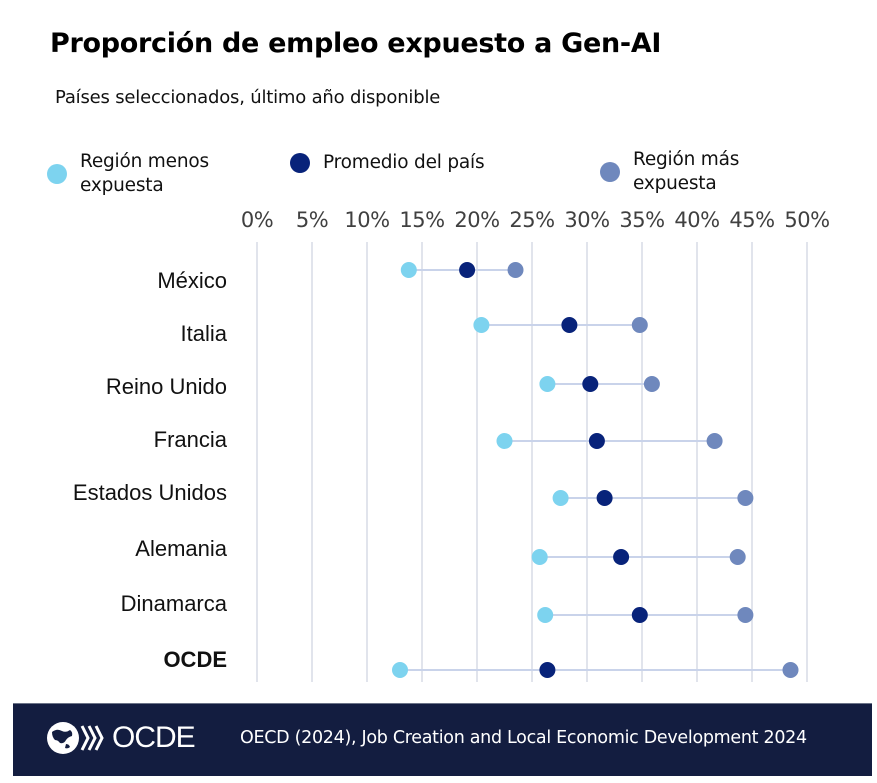 The width and height of the screenshot is (877, 783). Describe the element at coordinates (75, 738) in the screenshot. I see `oecd-globe-icon` at that location.